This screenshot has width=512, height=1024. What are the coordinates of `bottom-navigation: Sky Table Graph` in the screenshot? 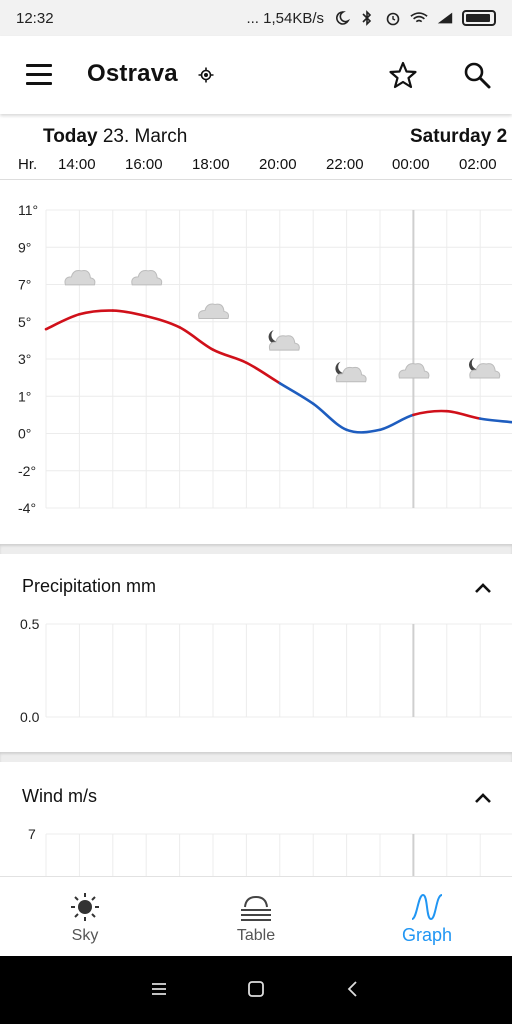 It's located at (256, 916).